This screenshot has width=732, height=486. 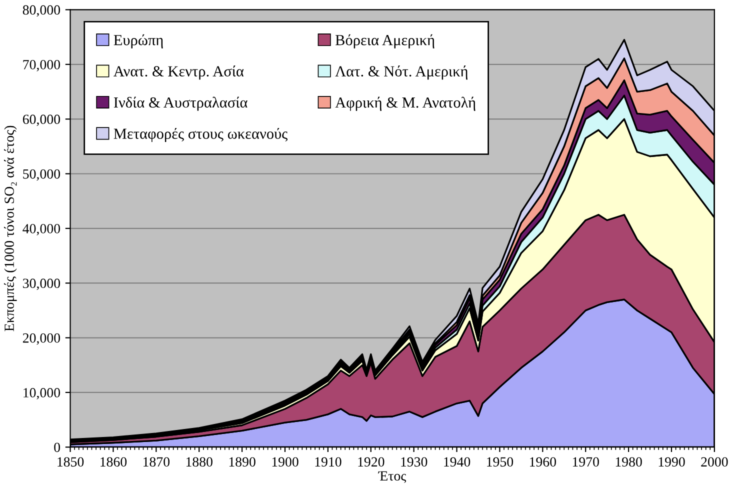 I want to click on y-tick-label: 50,000, so click(x=41, y=175).